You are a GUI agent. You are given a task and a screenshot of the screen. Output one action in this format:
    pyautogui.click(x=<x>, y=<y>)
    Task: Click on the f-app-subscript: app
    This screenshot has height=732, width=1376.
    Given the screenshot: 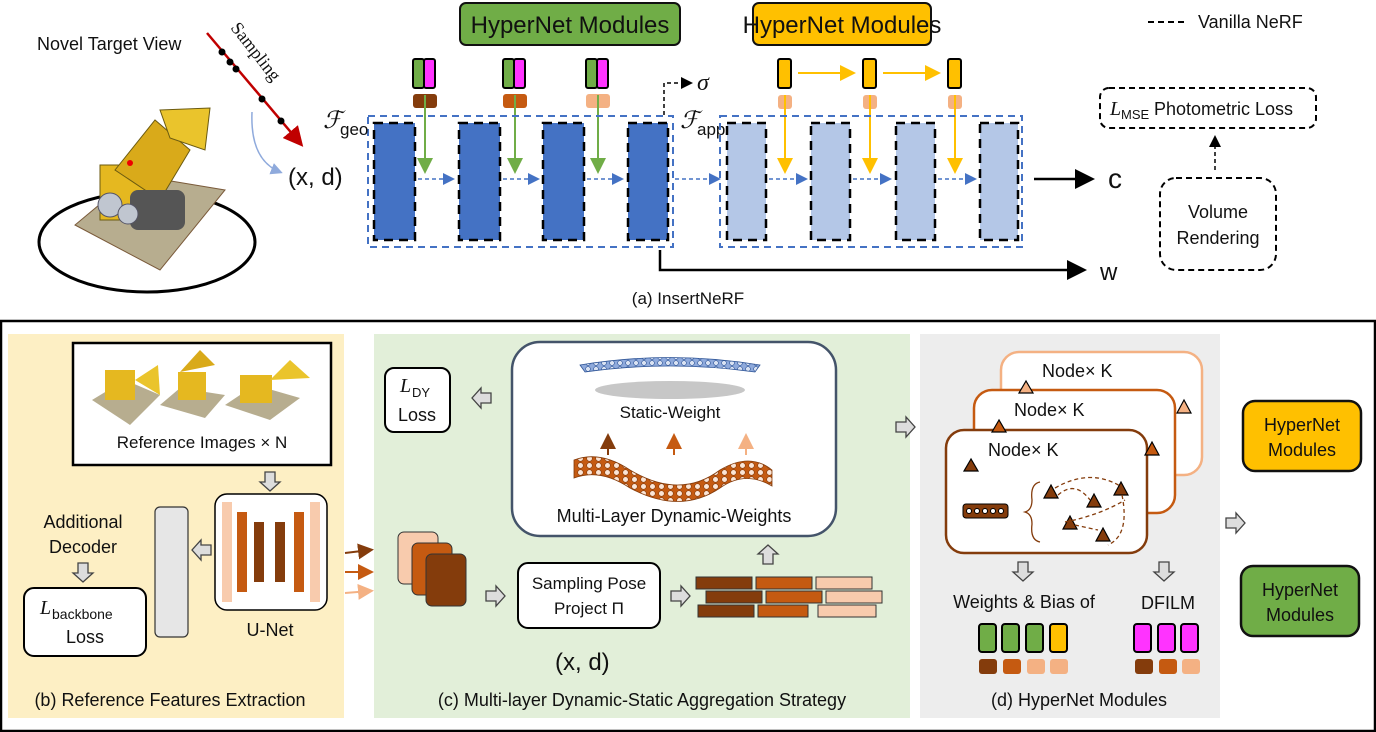 What is the action you would take?
    pyautogui.click(x=711, y=129)
    